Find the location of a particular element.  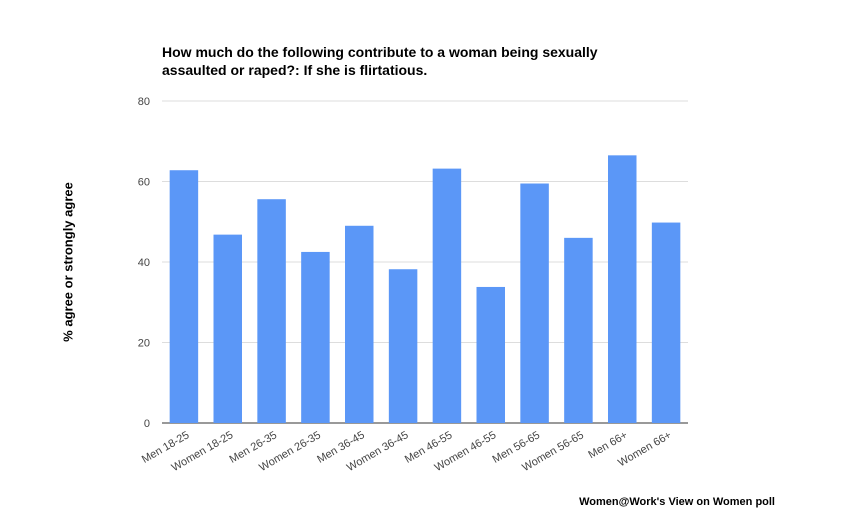

y-tick-label: 0 is located at coordinates (147, 424).